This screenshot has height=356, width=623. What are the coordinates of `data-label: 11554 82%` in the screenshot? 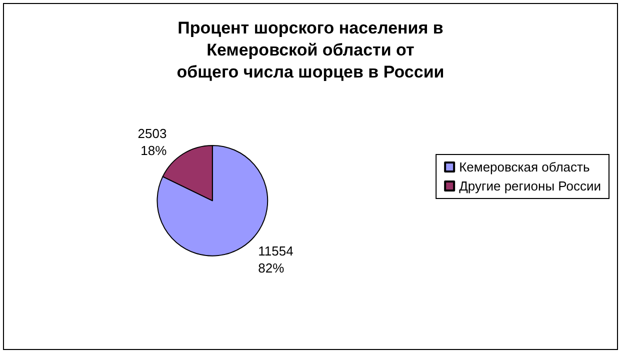 It's located at (276, 259).